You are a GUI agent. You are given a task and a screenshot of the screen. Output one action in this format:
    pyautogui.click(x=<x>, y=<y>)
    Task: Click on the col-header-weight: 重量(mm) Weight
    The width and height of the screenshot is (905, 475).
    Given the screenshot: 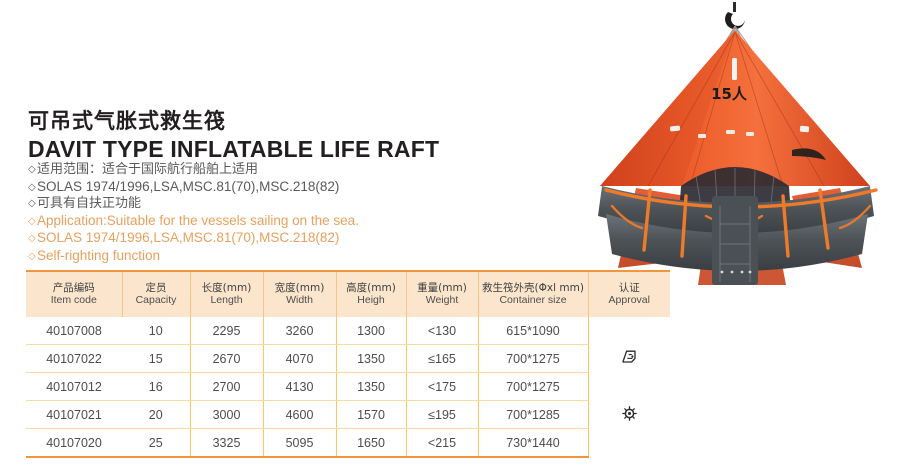 What is the action you would take?
    pyautogui.click(x=442, y=293)
    